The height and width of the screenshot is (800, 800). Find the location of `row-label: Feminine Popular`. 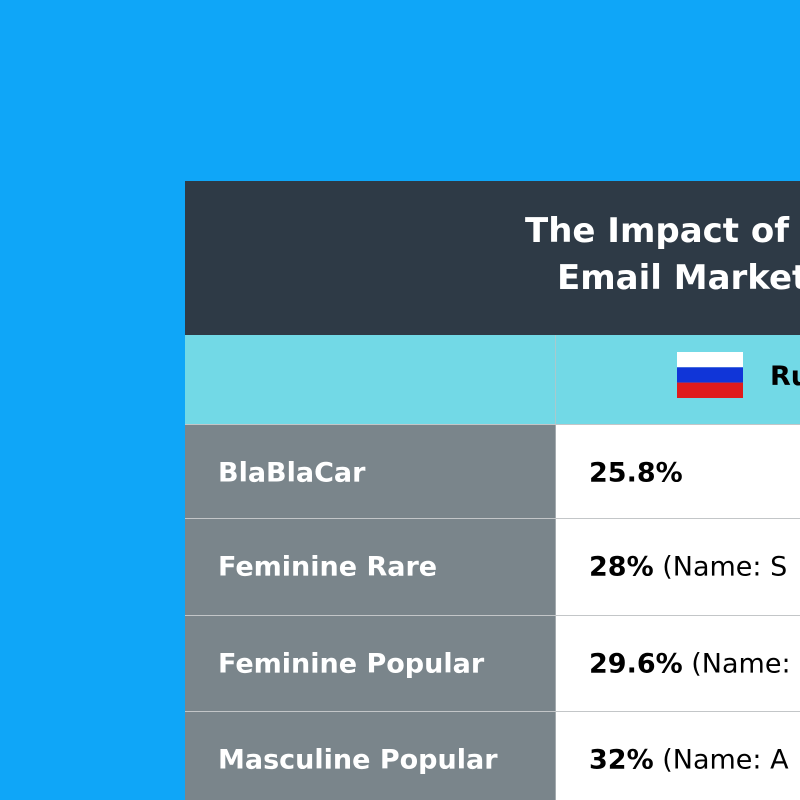

row-label: Feminine Popular is located at coordinates (351, 664).